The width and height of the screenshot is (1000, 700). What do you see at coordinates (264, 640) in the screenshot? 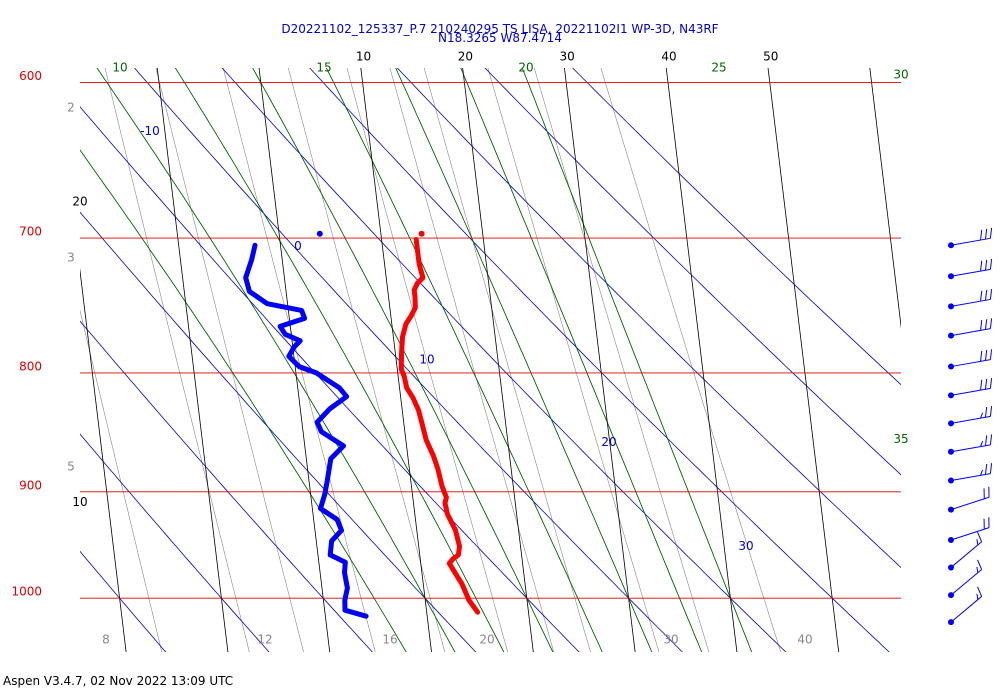
I see `mixing-ratio-label: 12` at bounding box center [264, 640].